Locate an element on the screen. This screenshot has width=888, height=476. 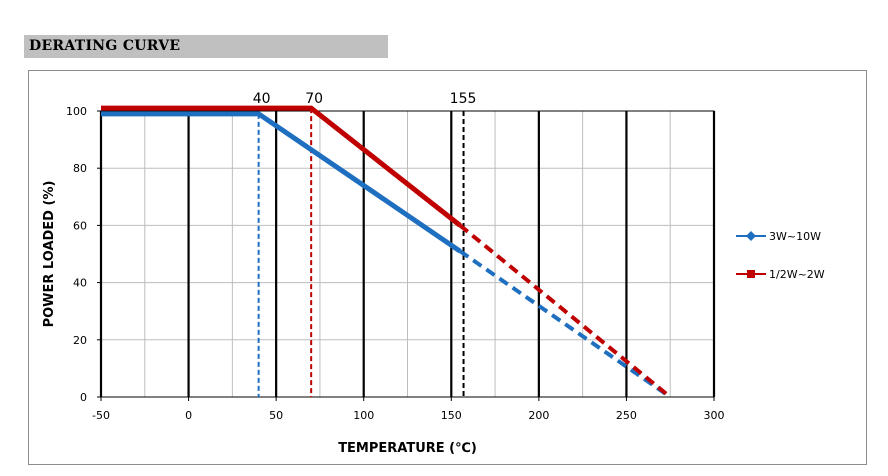
y-tick-label: 60 is located at coordinates (80, 225).